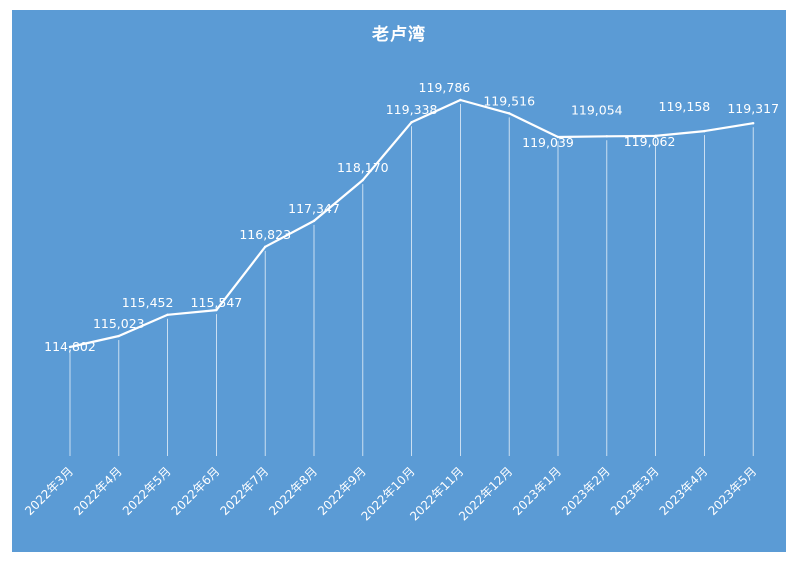 This screenshot has width=800, height=564. I want to click on data-label: 119,062, so click(650, 141).